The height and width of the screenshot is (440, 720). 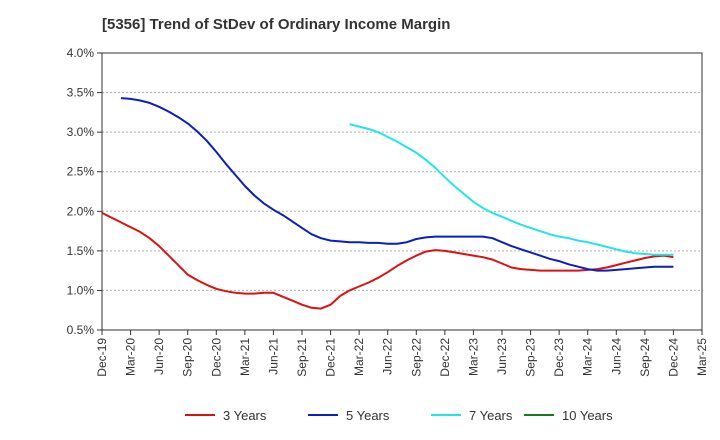 What do you see at coordinates (587, 415) in the screenshot?
I see `legend-label-10-years: 10 Years` at bounding box center [587, 415].